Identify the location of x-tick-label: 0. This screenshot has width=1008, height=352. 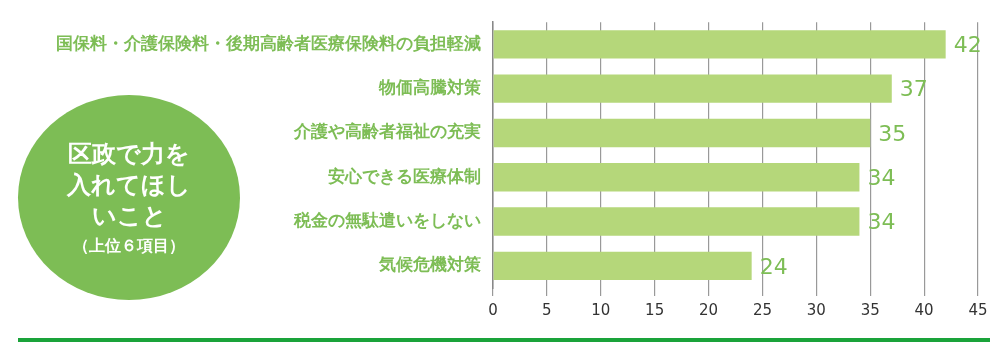
(493, 309).